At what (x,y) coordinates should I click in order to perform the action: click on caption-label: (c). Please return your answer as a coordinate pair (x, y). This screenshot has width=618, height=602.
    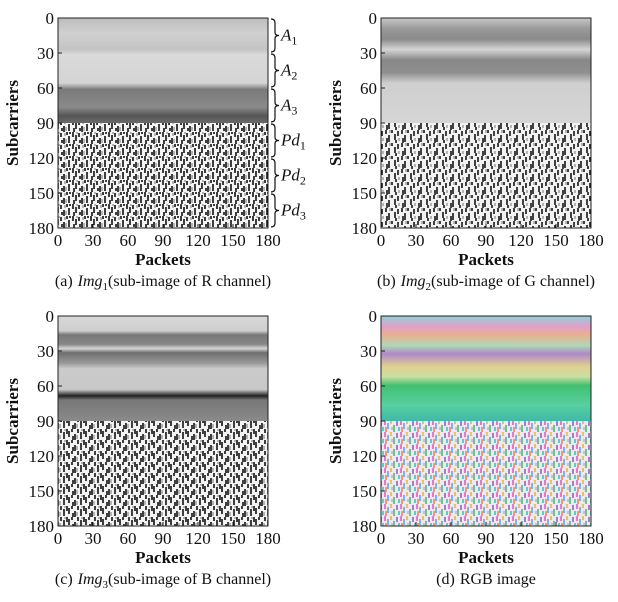
    Looking at the image, I should click on (64, 579).